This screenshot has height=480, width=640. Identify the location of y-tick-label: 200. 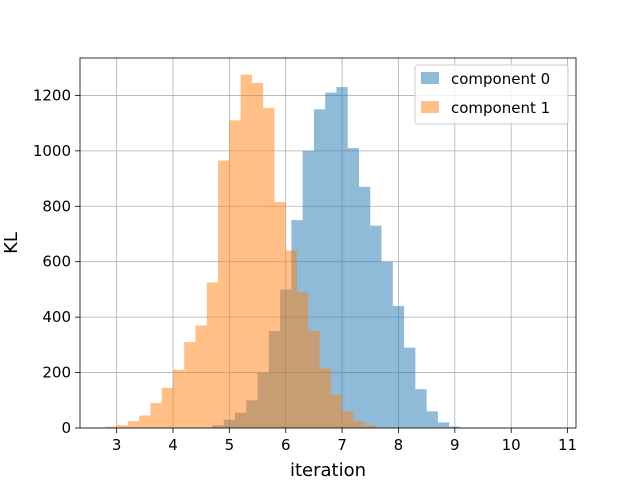
(56, 373).